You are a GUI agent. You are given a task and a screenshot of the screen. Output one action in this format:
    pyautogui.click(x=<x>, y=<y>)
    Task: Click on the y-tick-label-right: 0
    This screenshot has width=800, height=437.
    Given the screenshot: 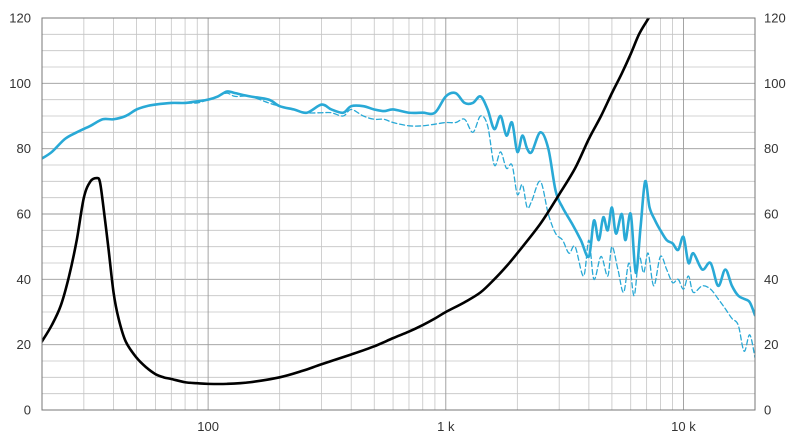 What is the action you would take?
    pyautogui.click(x=767, y=410)
    